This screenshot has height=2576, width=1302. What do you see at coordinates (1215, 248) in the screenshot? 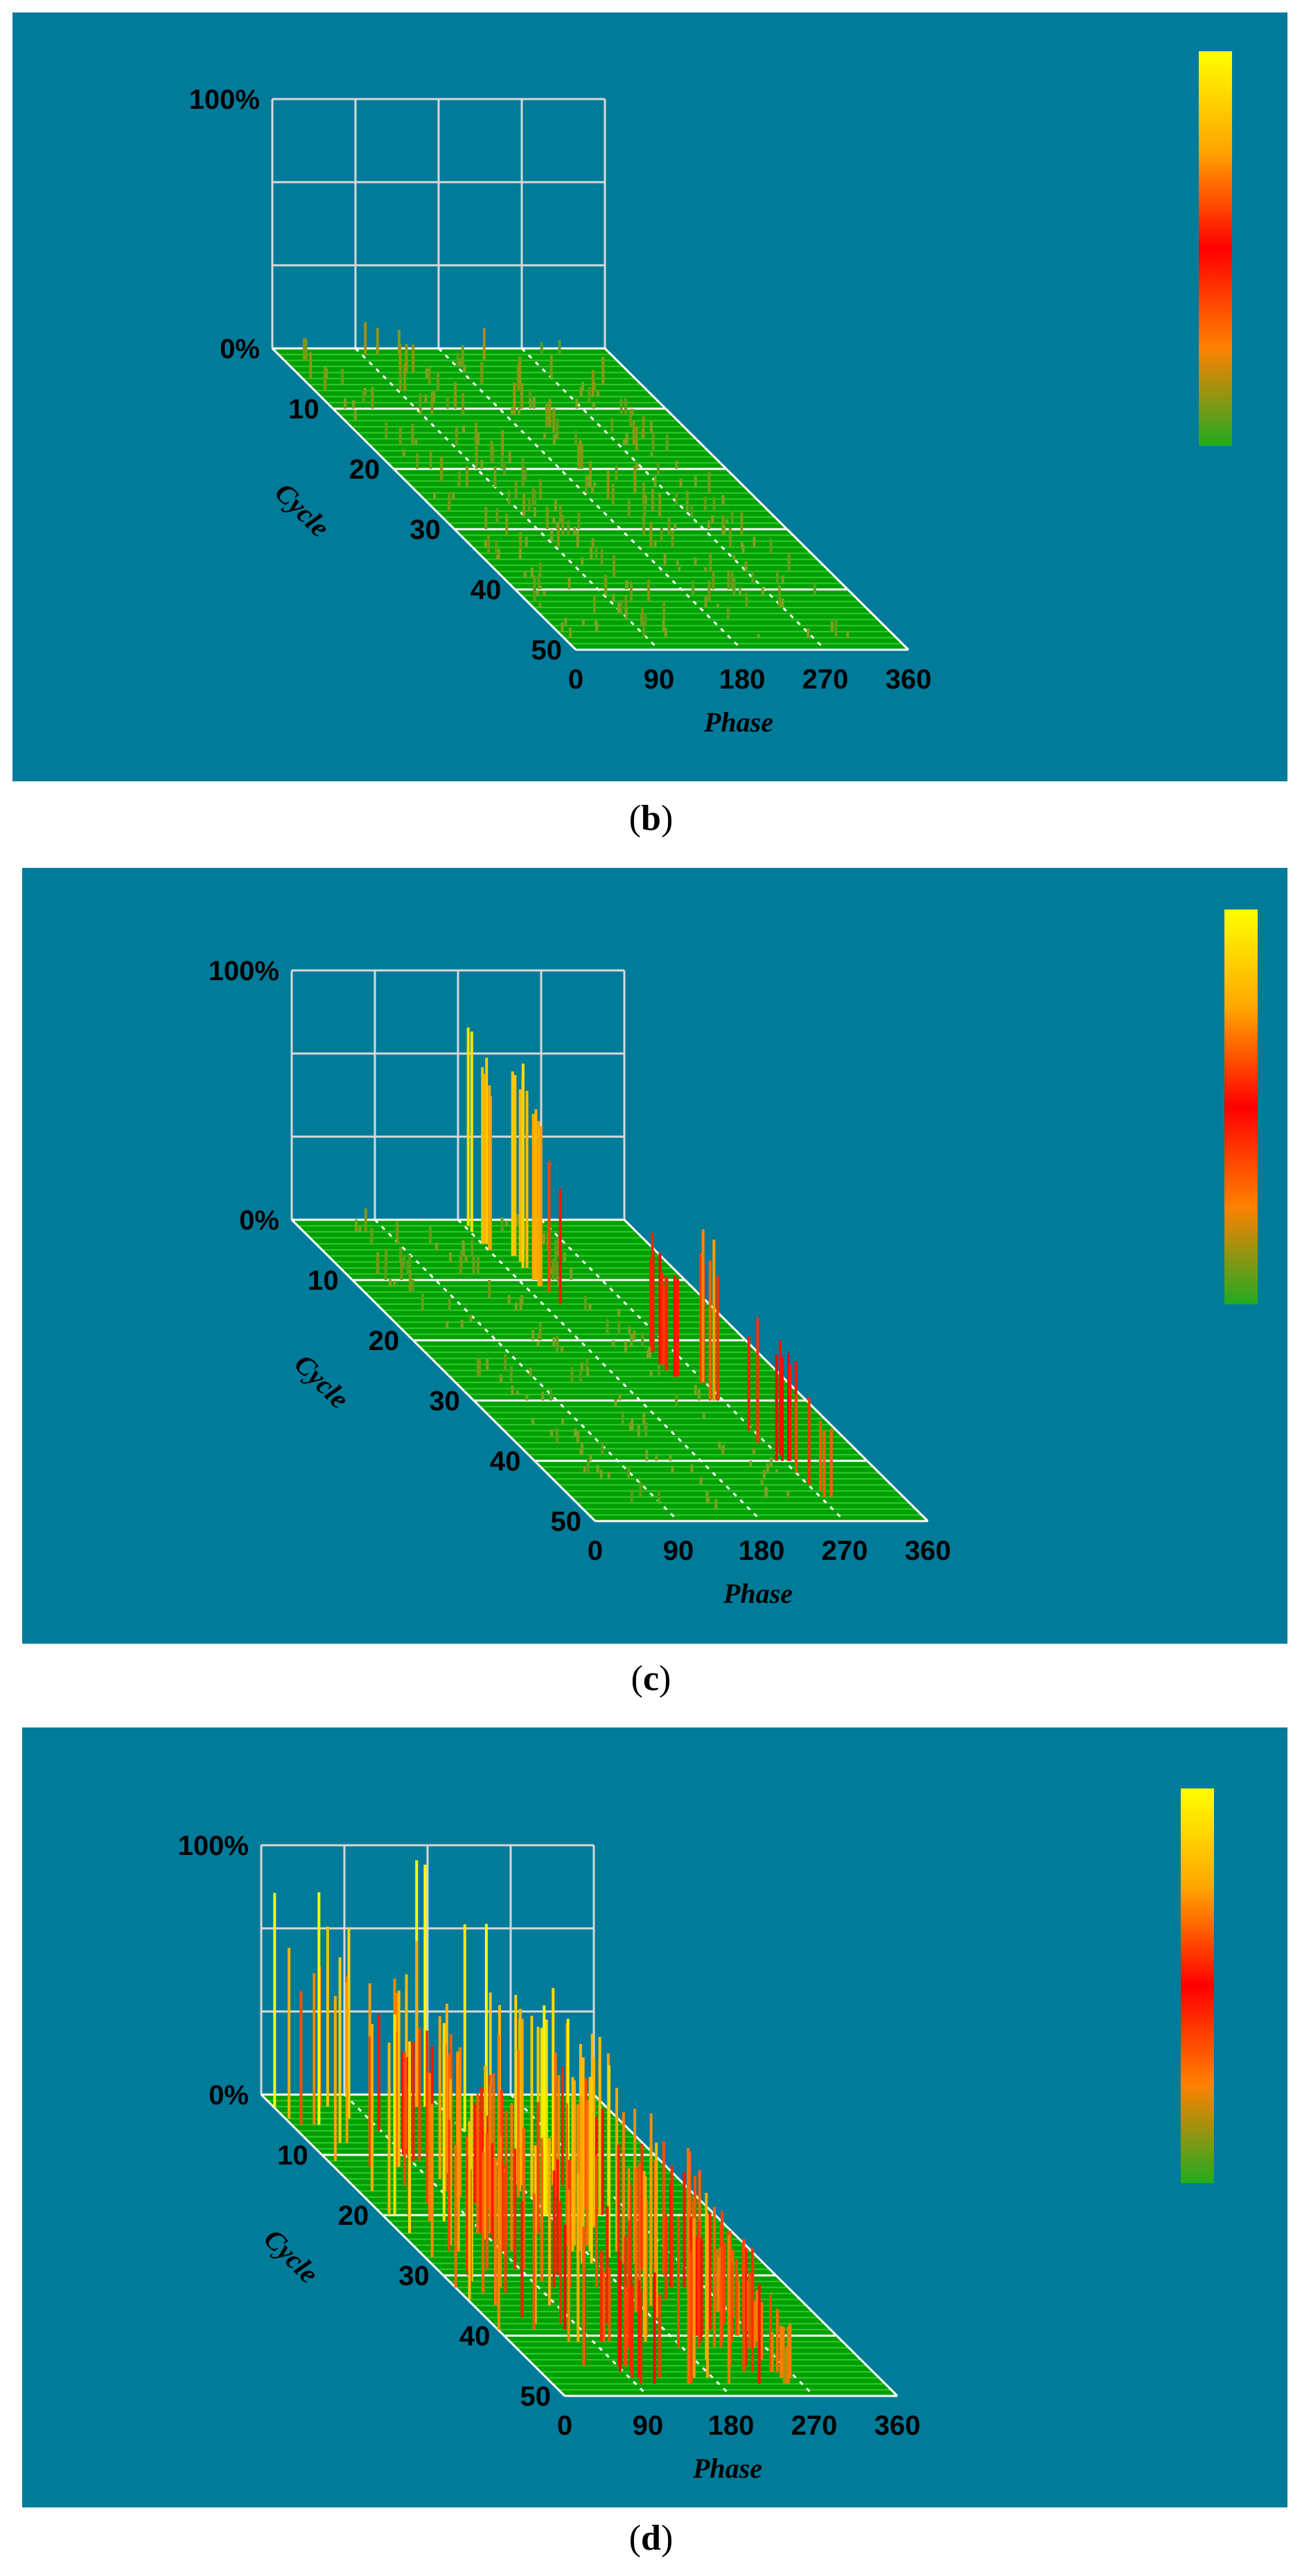
I see `colorbar-b` at bounding box center [1215, 248].